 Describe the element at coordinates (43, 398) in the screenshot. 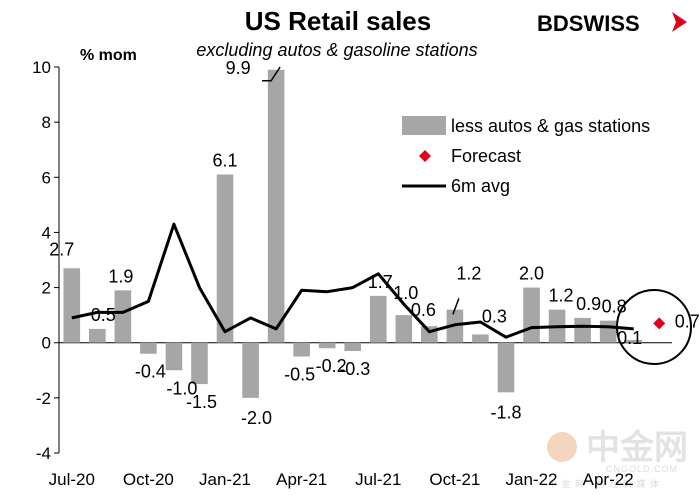

I see `y-tick-label: -2` at that location.